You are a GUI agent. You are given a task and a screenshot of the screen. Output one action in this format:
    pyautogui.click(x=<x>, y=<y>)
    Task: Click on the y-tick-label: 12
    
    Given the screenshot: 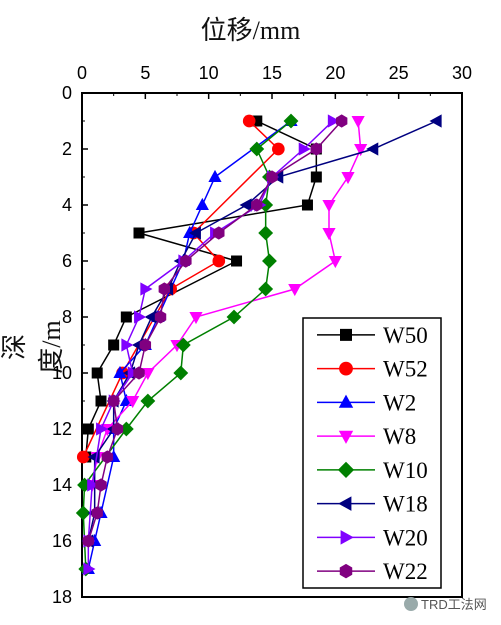 What is the action you would take?
    pyautogui.click(x=62, y=429)
    